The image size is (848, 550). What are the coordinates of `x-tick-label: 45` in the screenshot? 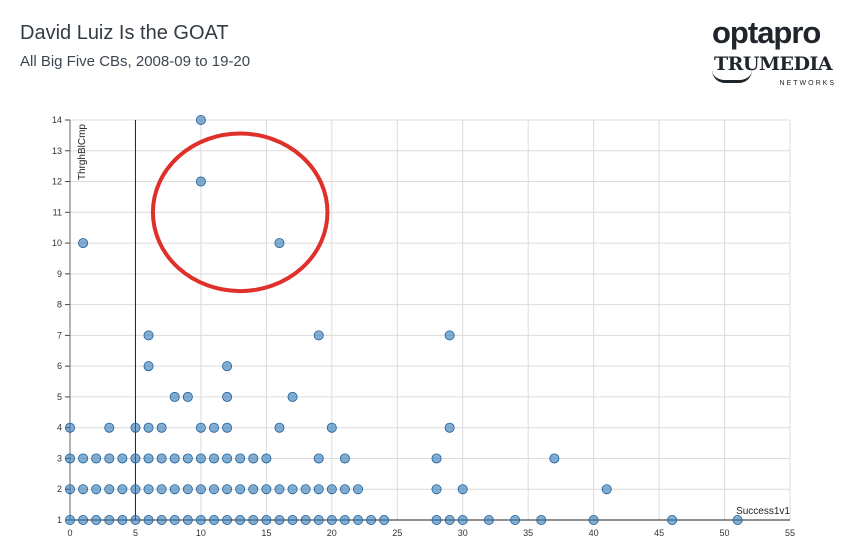 It's located at (659, 533).